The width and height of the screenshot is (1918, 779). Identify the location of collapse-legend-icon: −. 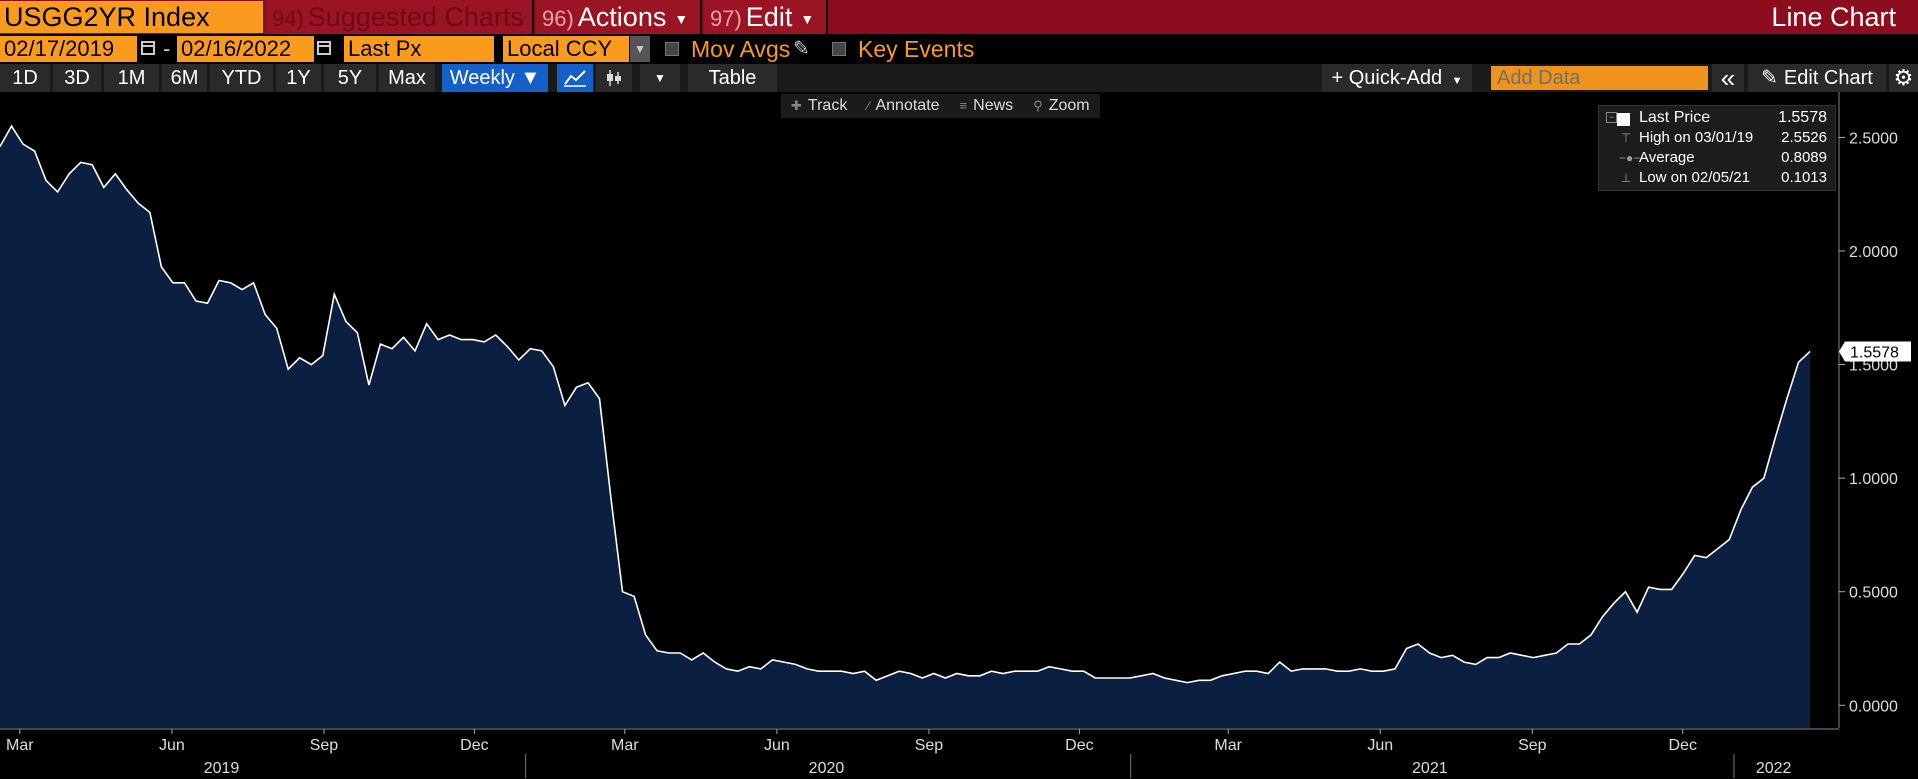
(1611, 117).